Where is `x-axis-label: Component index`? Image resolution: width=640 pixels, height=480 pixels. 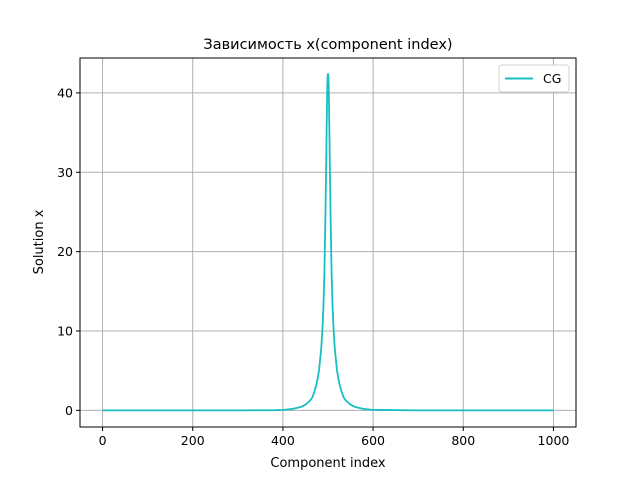 x-axis-label: Component index is located at coordinates (327, 463).